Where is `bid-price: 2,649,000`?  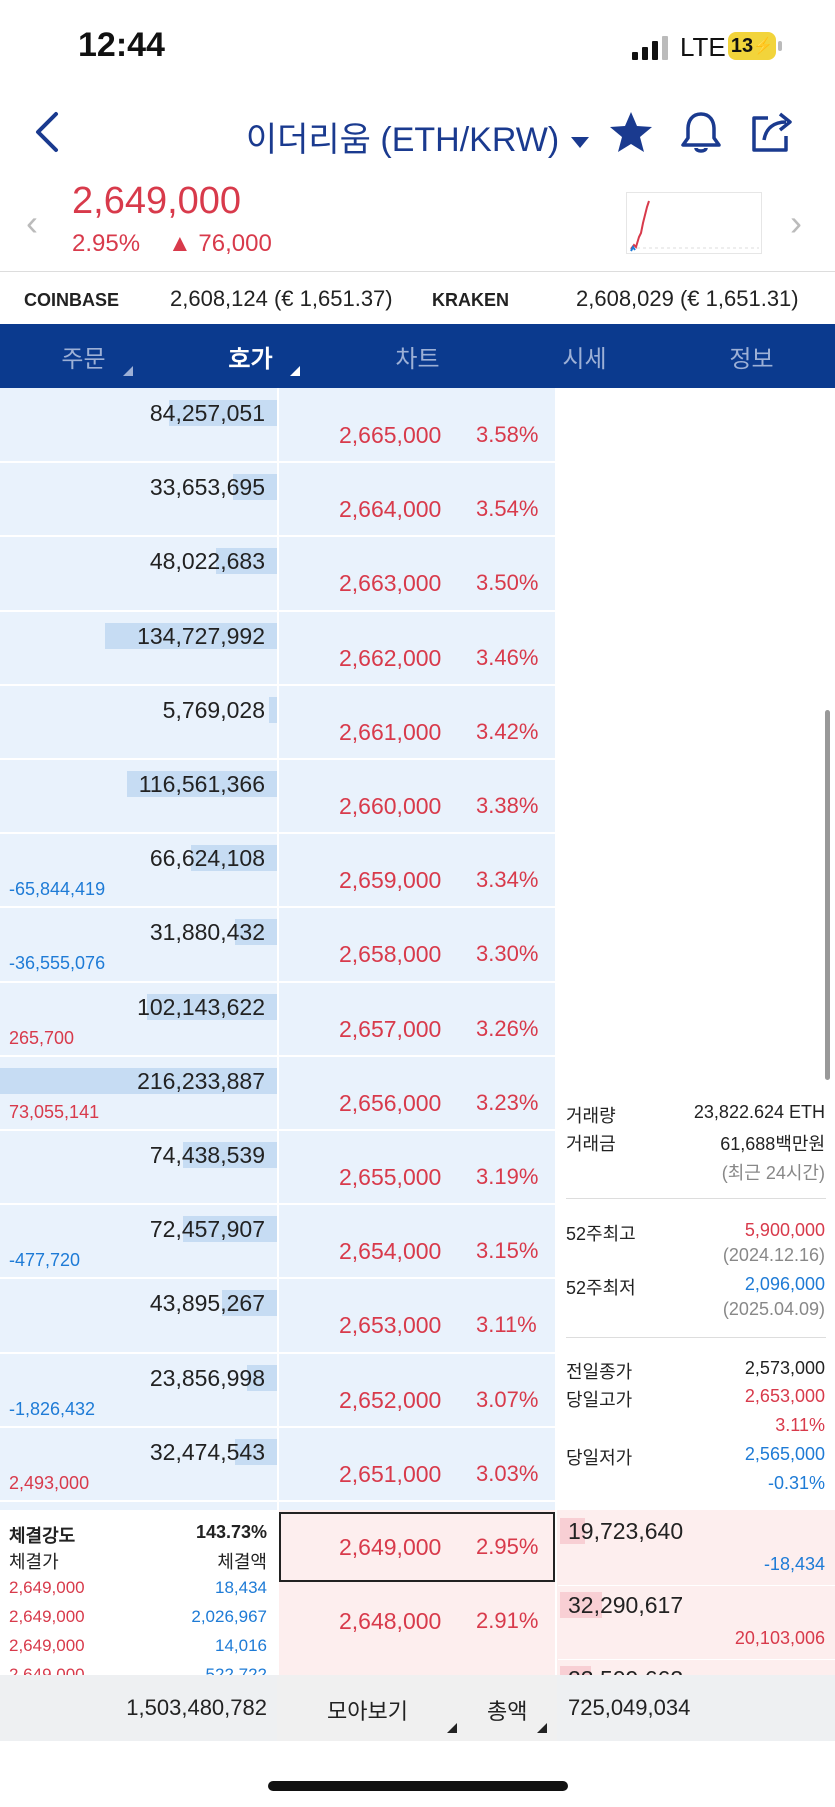 bid-price: 2,649,000 is located at coordinates (390, 1547).